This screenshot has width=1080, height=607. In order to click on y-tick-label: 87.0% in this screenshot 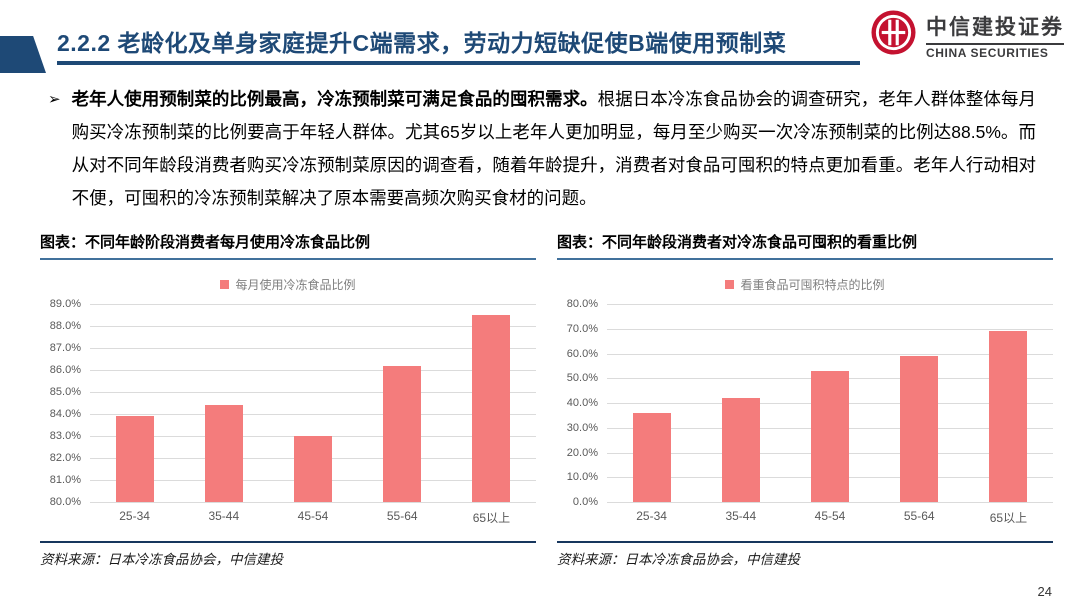, I will do `click(65, 348)`.